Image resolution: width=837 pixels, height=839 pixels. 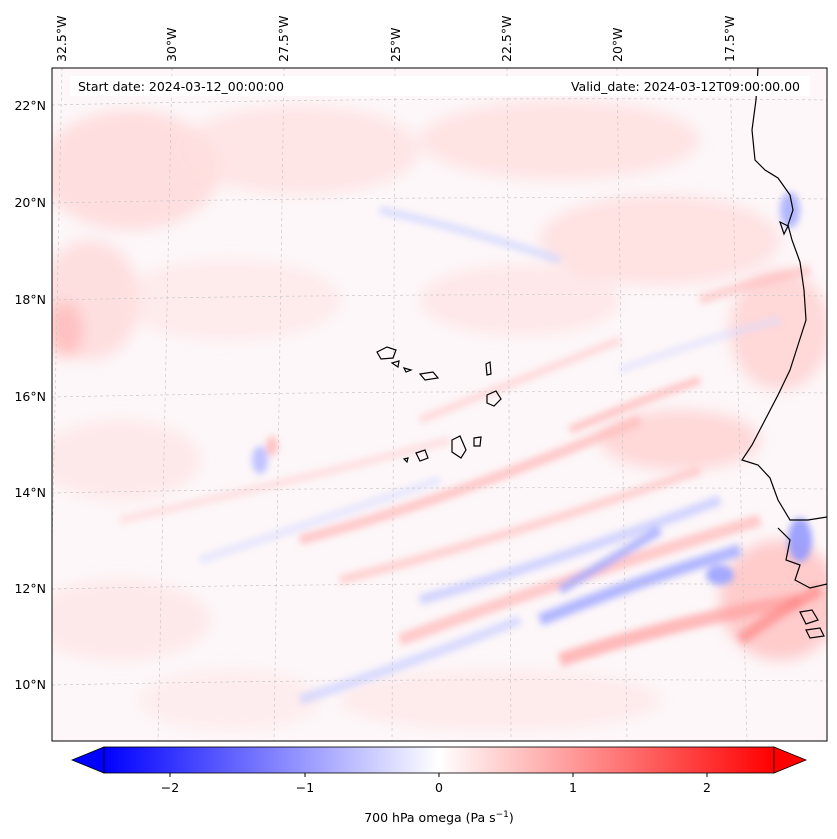 I want to click on latitude-labels: 22°N 20°N 18°N 16°N 14°N 12°N 10°N, so click(x=30, y=395).